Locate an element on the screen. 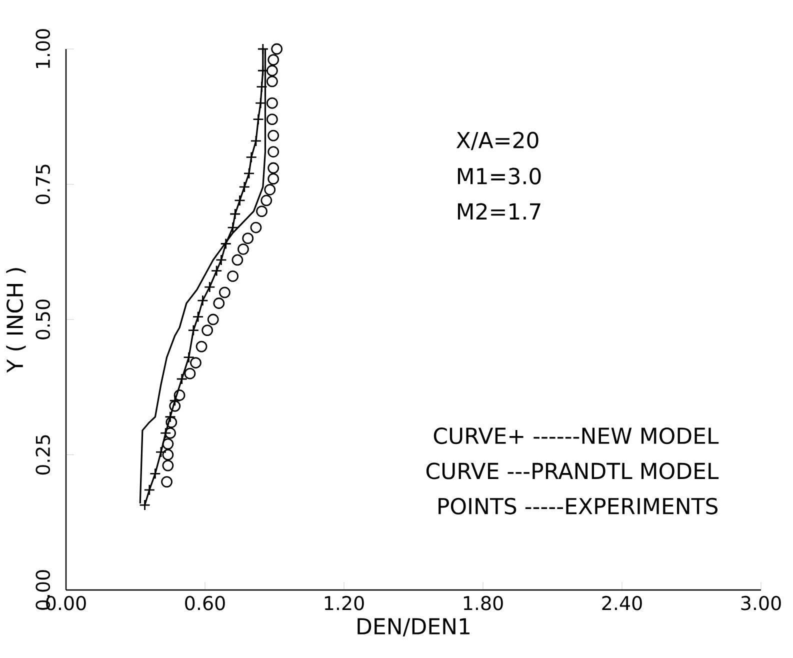 Image resolution: width=793 pixels, height=658 pixels. annotation: CURVE ---PRANDTL MODEL is located at coordinates (572, 471).